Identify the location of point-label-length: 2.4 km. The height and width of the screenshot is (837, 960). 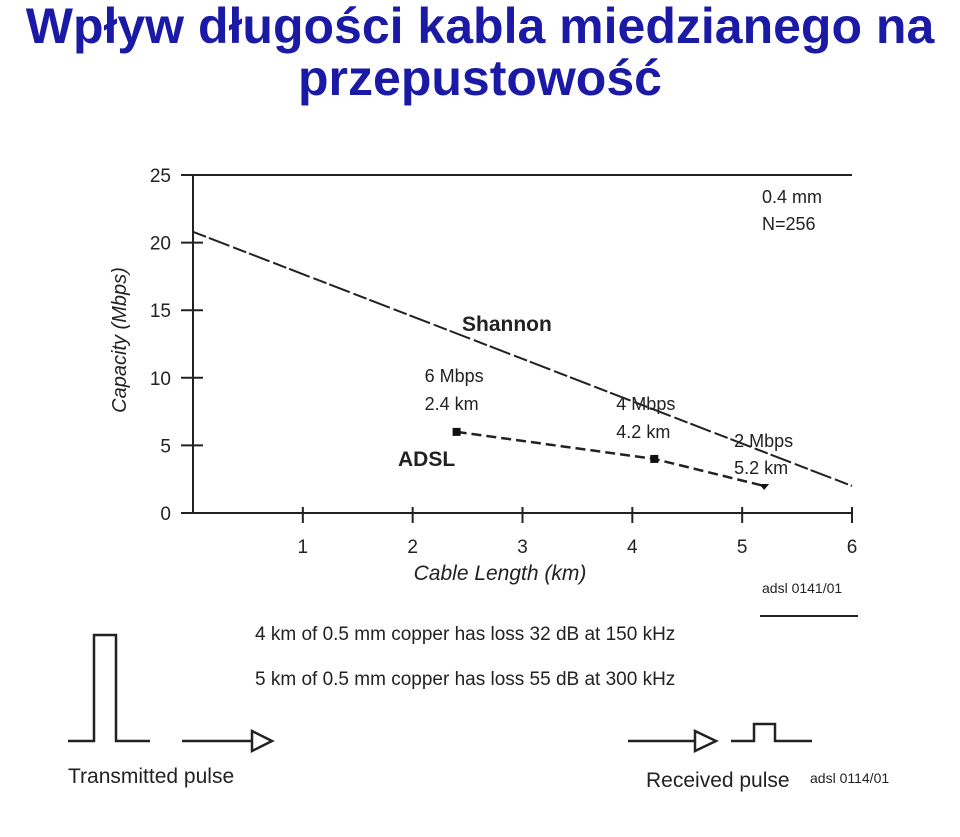
(452, 404).